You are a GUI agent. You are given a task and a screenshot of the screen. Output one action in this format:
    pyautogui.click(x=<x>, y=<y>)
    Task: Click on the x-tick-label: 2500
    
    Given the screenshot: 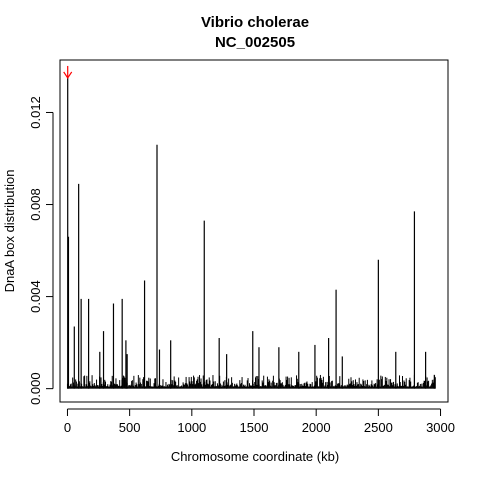 What is the action you would take?
    pyautogui.click(x=378, y=427)
    